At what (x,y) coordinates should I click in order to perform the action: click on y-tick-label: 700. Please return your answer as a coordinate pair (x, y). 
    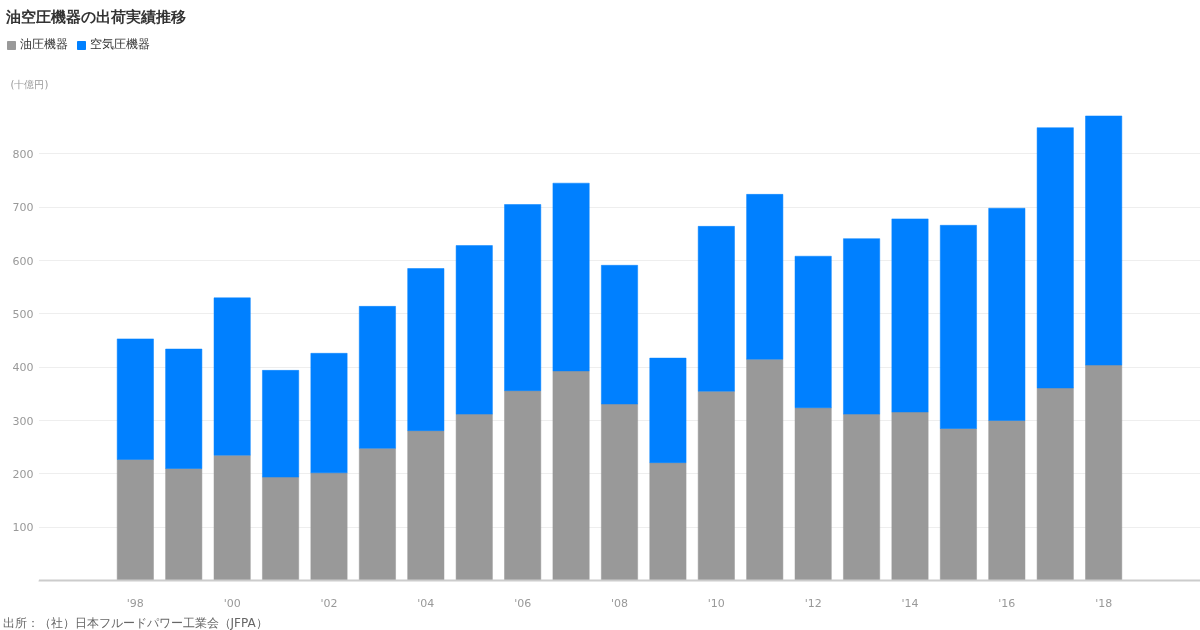
    Looking at the image, I should click on (23, 208).